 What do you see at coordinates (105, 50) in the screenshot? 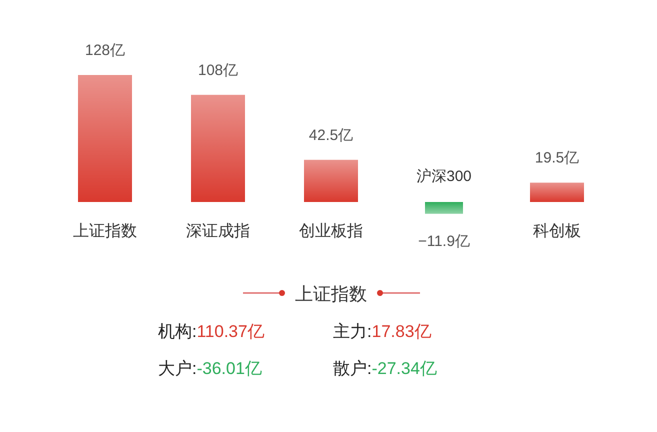
I see `data-label: 128亿` at bounding box center [105, 50].